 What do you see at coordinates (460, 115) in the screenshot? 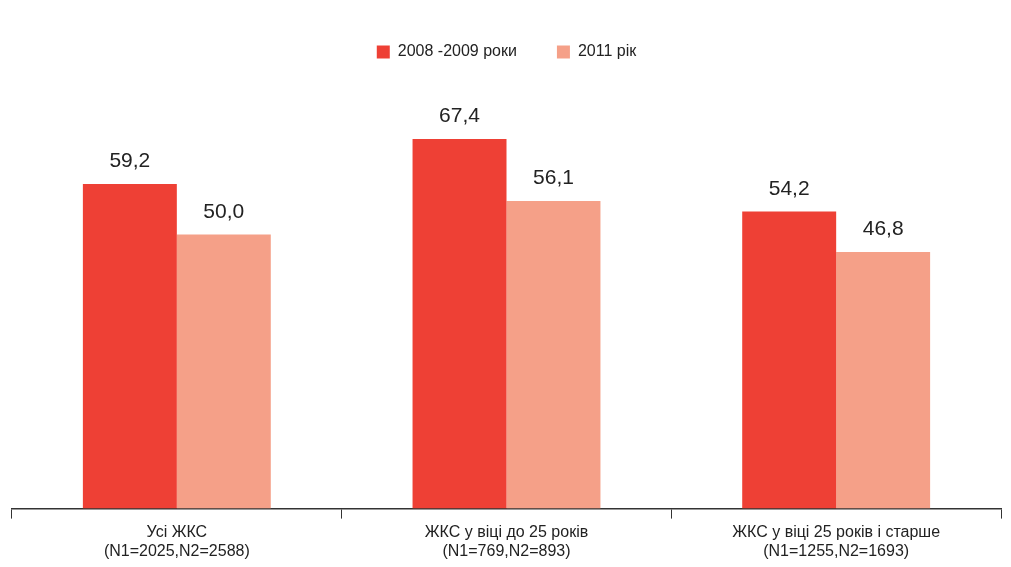
I see `data-label: 67,4` at bounding box center [460, 115].